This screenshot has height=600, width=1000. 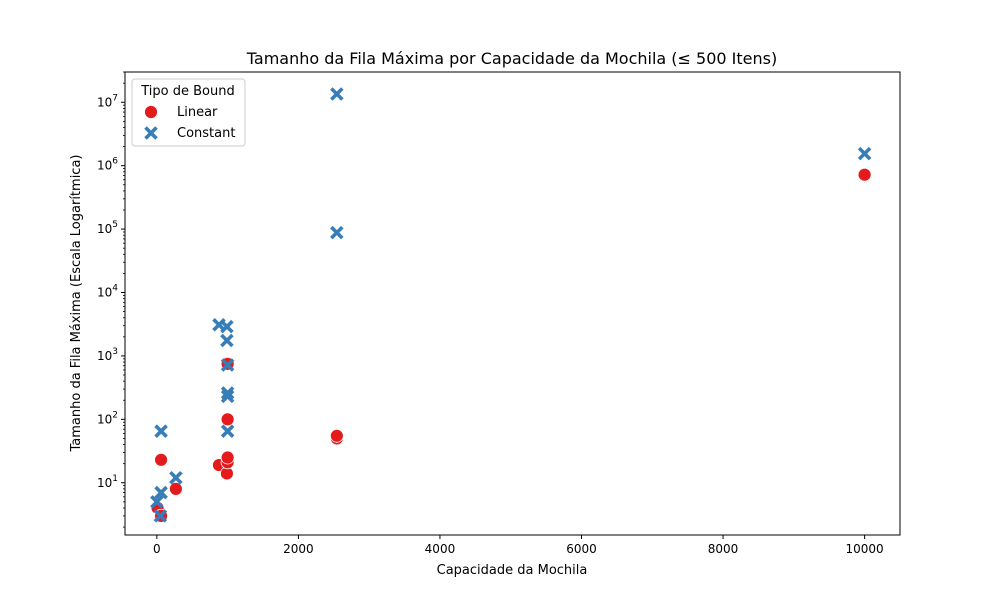 What do you see at coordinates (440, 549) in the screenshot?
I see `x-tick-label: 4000` at bounding box center [440, 549].